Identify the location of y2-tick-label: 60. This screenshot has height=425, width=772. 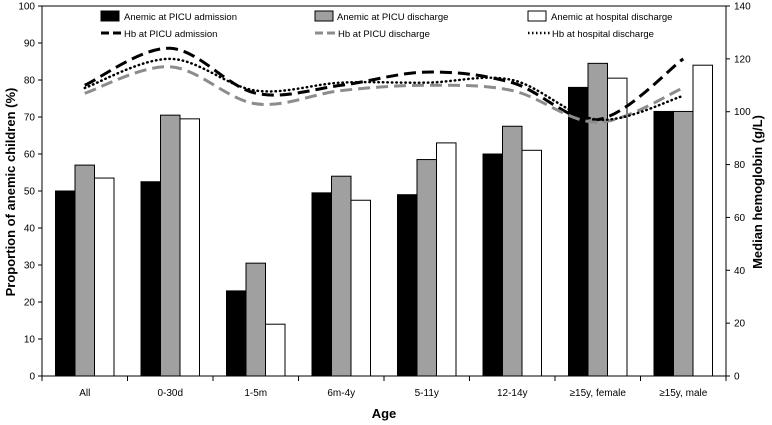
(740, 218).